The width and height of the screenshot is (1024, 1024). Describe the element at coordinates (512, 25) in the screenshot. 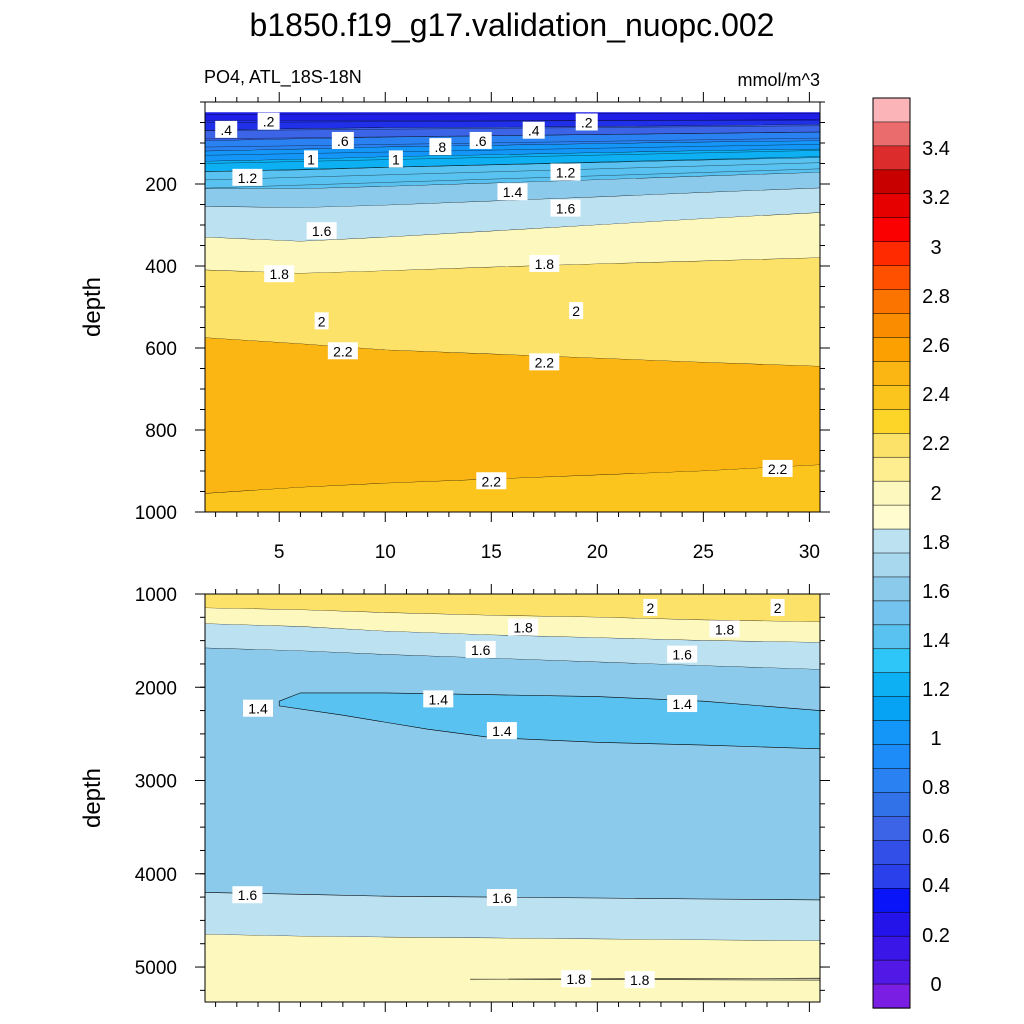

I see `figure-title: b1850.f19_g17.validation_nuopc.002` at that location.